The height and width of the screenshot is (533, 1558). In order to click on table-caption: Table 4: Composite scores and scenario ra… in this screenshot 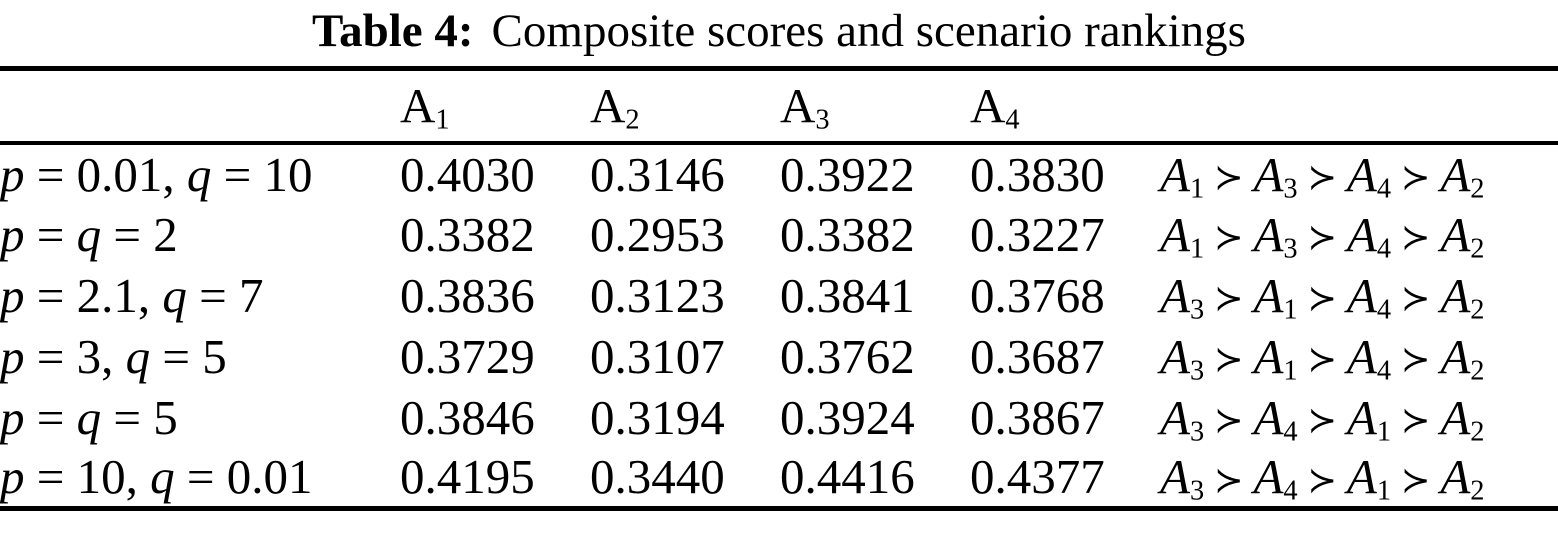, I will do `click(779, 31)`.